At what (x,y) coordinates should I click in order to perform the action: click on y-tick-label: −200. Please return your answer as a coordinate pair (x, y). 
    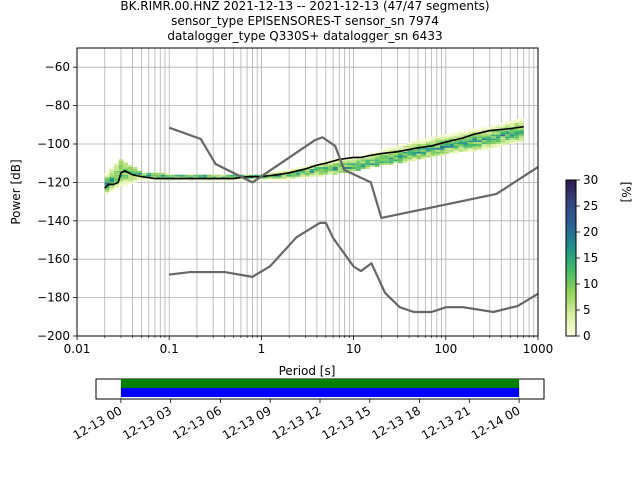
    Looking at the image, I should click on (53, 336).